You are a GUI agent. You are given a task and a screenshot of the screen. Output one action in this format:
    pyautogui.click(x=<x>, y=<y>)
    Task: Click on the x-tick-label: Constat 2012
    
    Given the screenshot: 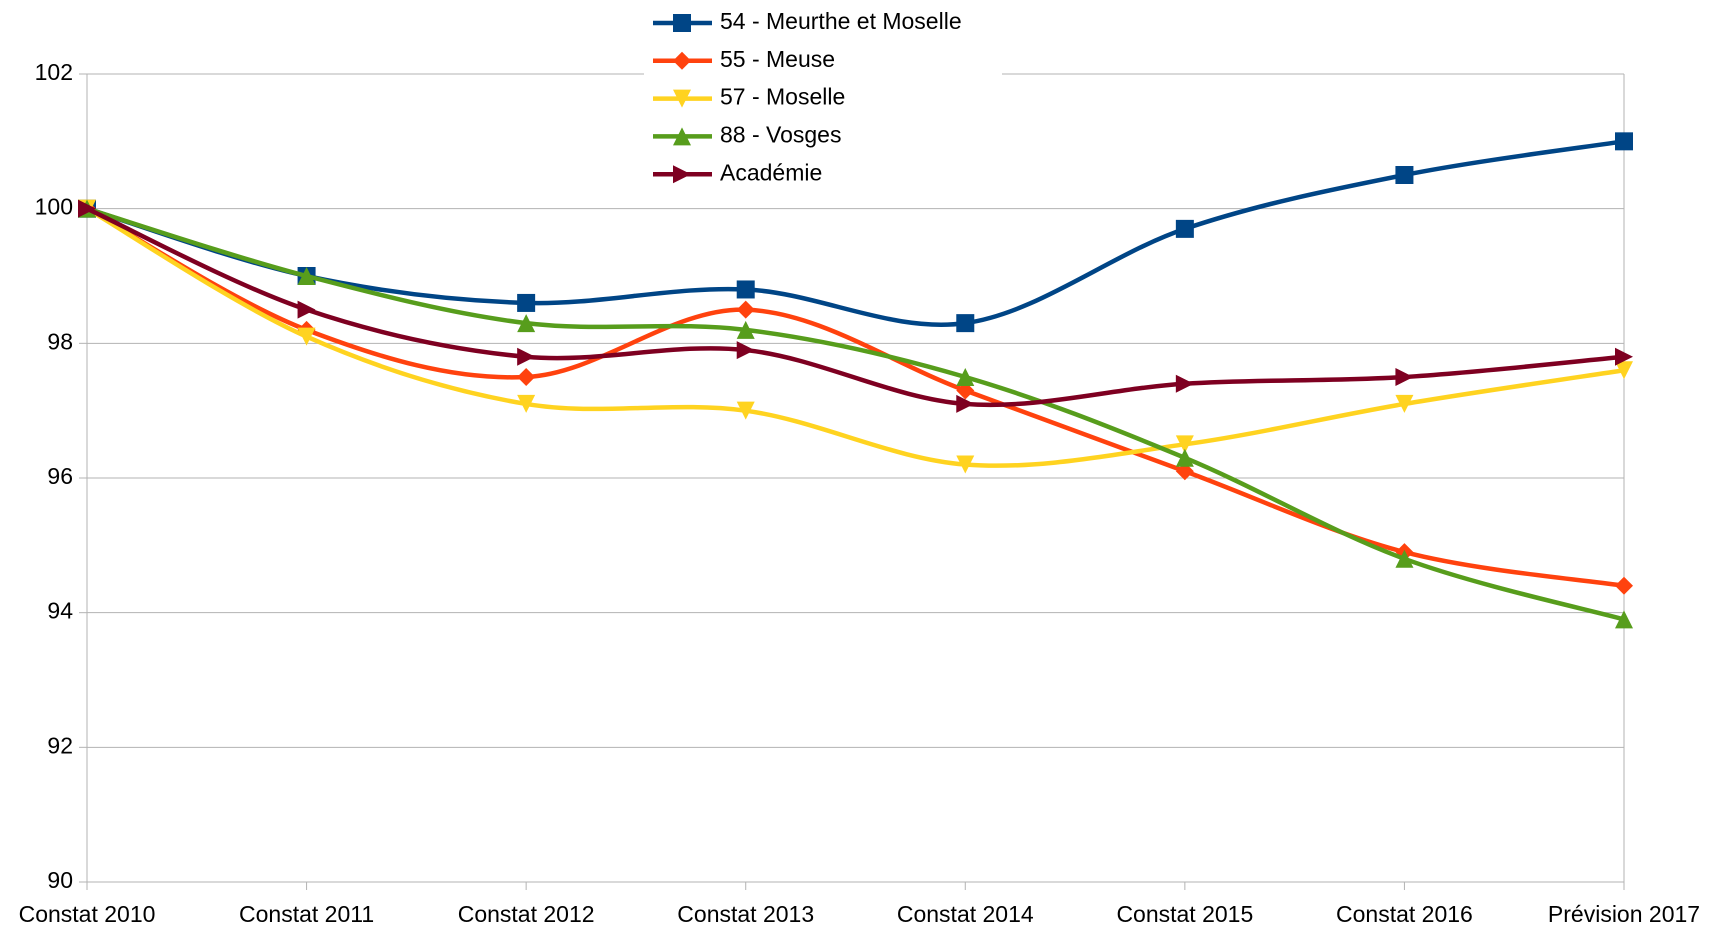 What is the action you would take?
    pyautogui.click(x=526, y=914)
    